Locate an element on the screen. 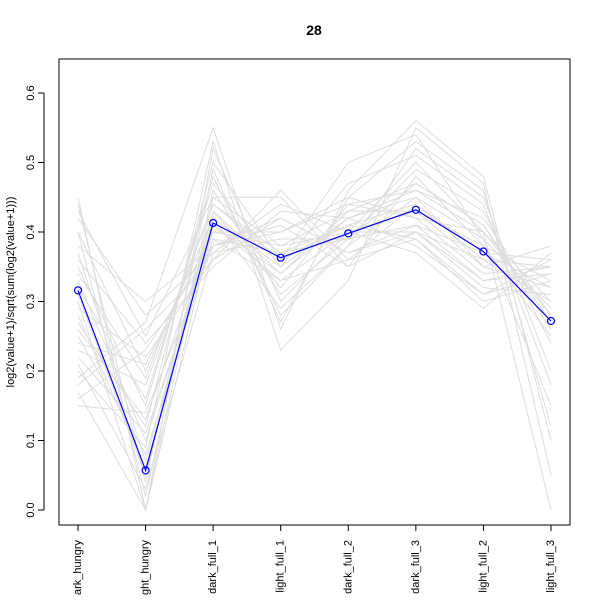 This screenshot has height=600, width=600. highlight-point-dark_hungry is located at coordinates (78, 290).